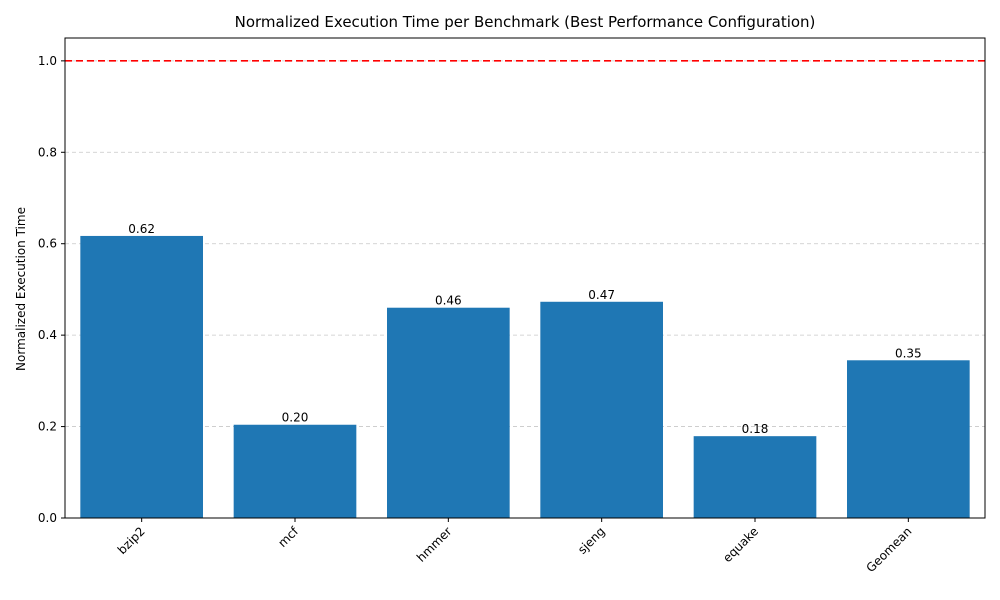 This screenshot has height=600, width=1000. Describe the element at coordinates (591, 540) in the screenshot. I see `x-tick-label: sjeng` at that location.